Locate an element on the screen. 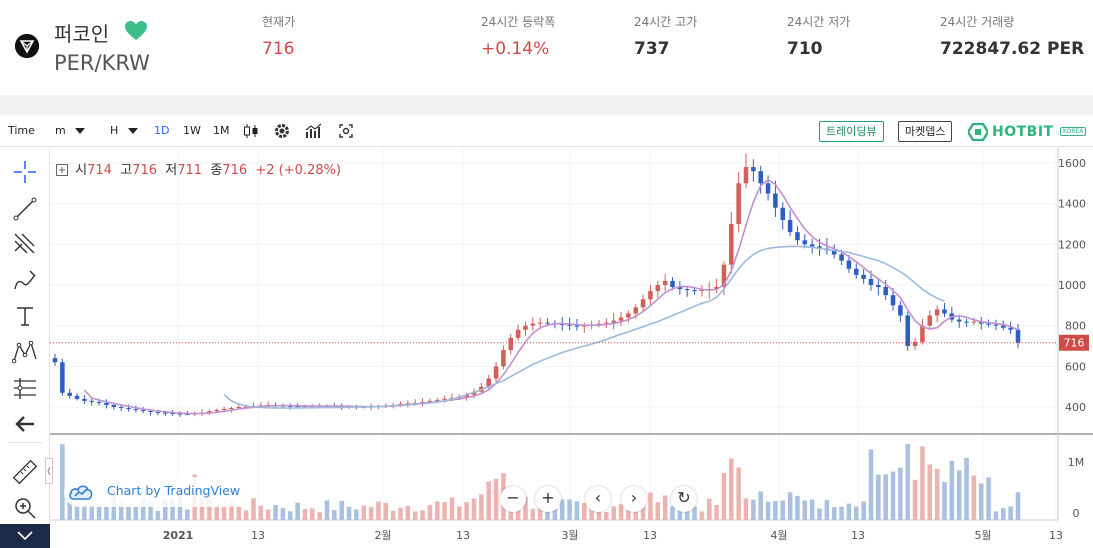 The height and width of the screenshot is (548, 1093). reset-chart-button: ↻ is located at coordinates (684, 499).